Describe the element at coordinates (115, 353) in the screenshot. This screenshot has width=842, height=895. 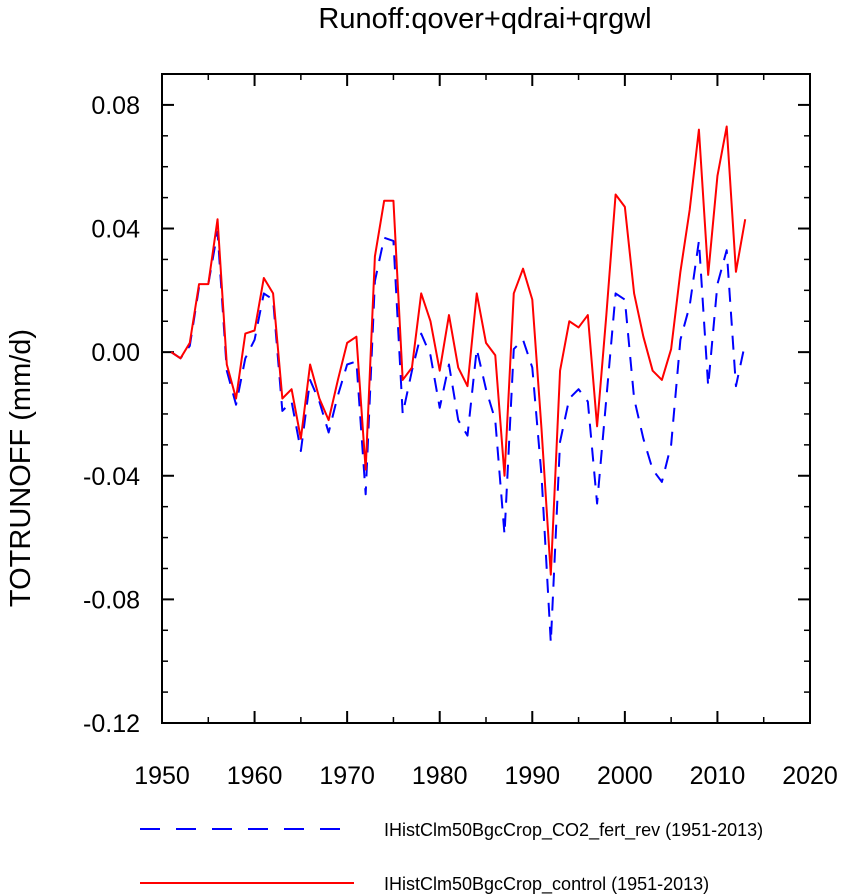
I see `y-tick-label: 0.00` at that location.